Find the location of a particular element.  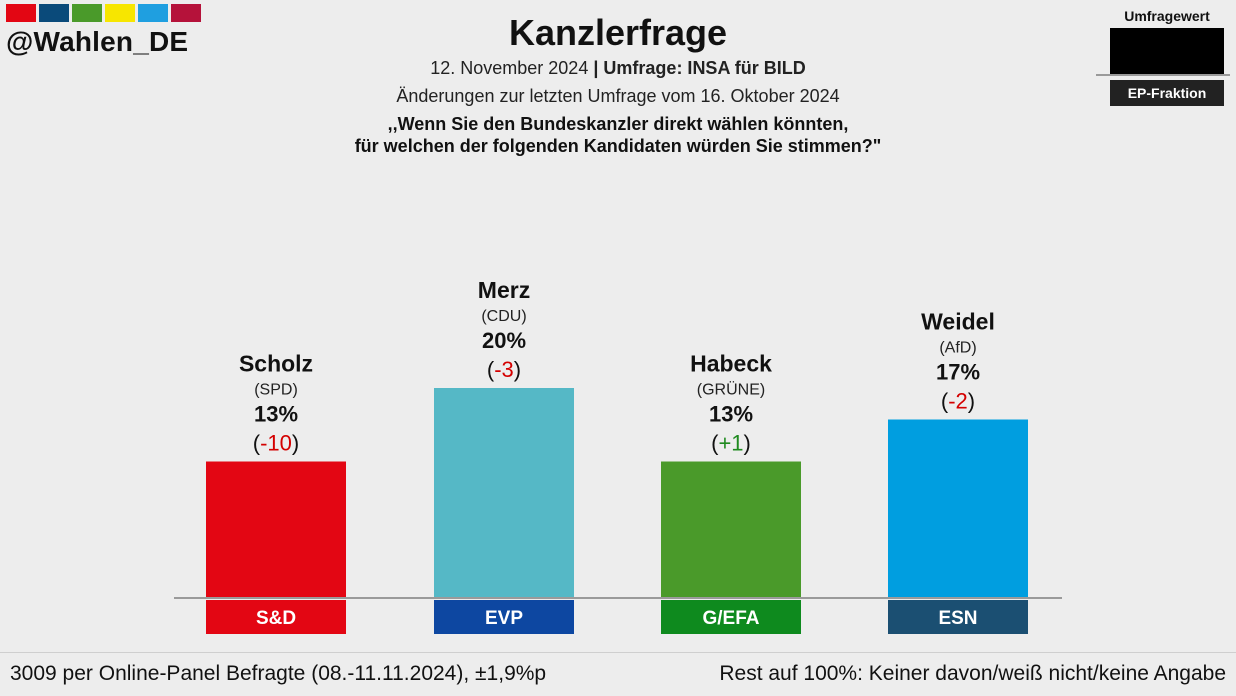

change-label: (-2) is located at coordinates (958, 401).